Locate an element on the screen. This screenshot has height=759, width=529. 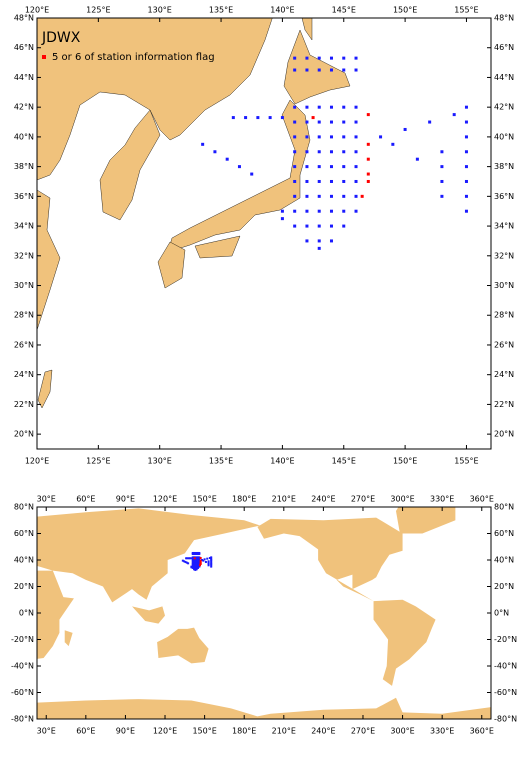
x-tick-label: 60°E is located at coordinates (85, 731).